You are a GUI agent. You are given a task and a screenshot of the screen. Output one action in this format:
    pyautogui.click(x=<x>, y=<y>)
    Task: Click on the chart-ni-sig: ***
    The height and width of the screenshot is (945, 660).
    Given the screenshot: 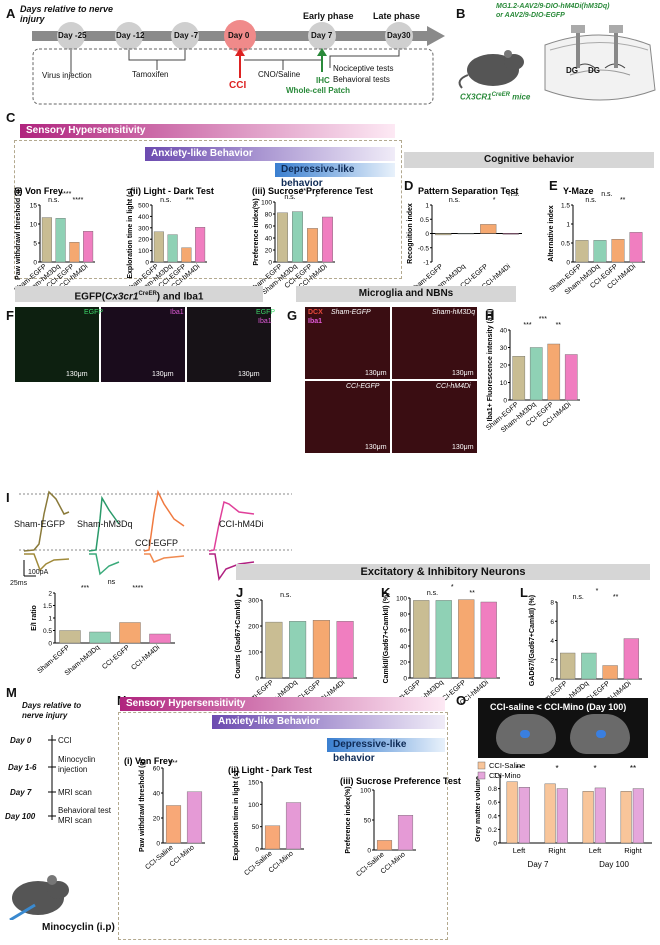 What is the action you would take?
    pyautogui.click(x=173, y=763)
    